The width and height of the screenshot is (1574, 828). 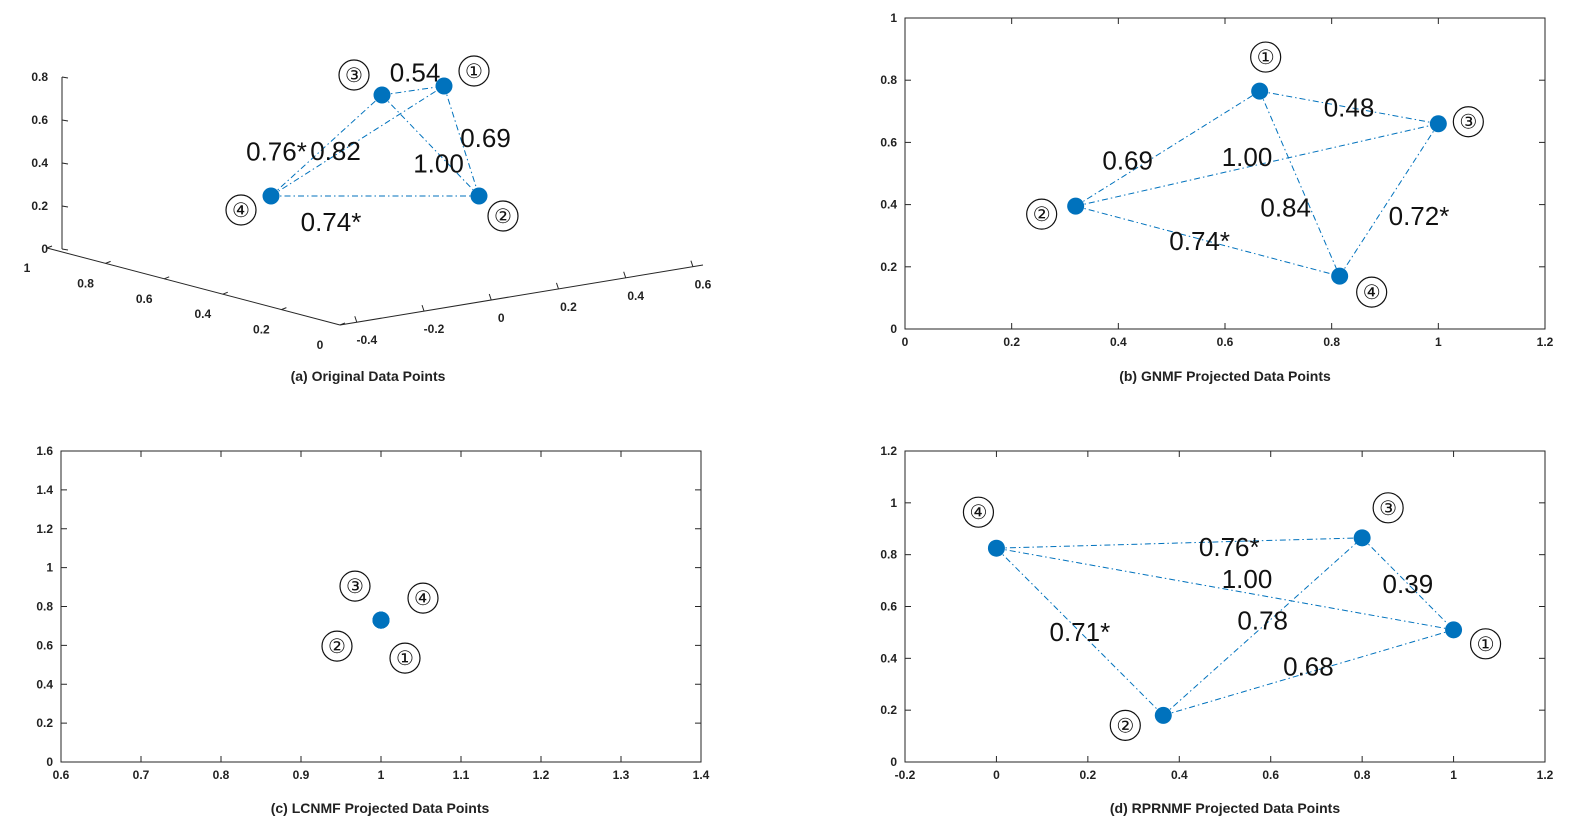 I want to click on point-label: ③, so click(x=355, y=586).